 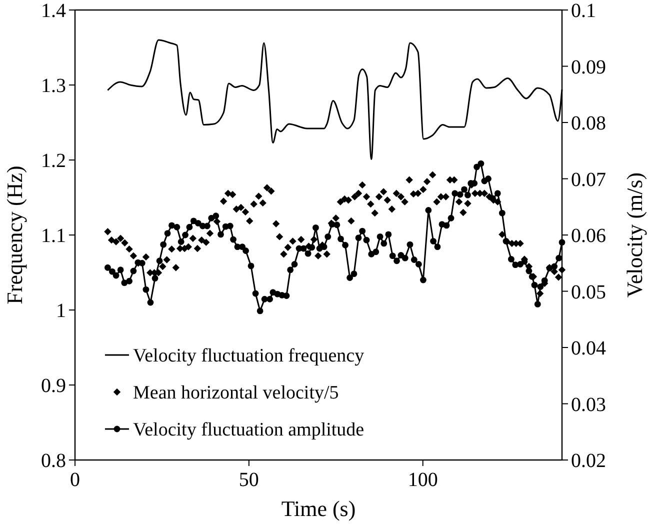 What do you see at coordinates (588, 179) in the screenshot?
I see `y2-tick-label: 0.07` at bounding box center [588, 179].